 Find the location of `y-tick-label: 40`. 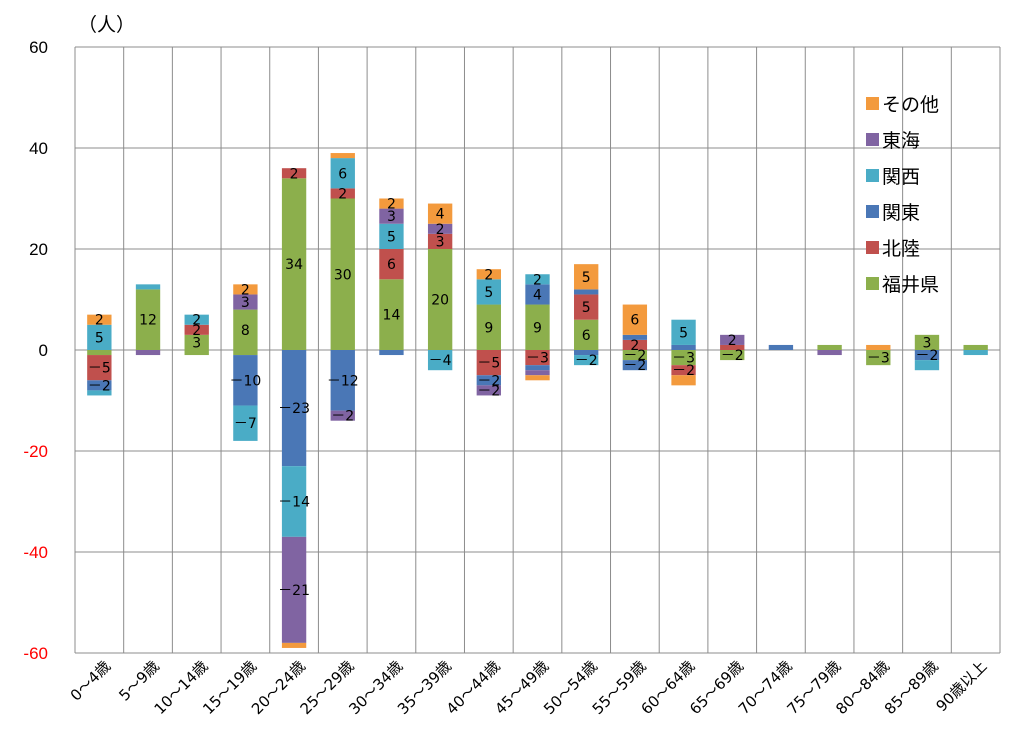

y-tick-label: 40 is located at coordinates (38, 148).